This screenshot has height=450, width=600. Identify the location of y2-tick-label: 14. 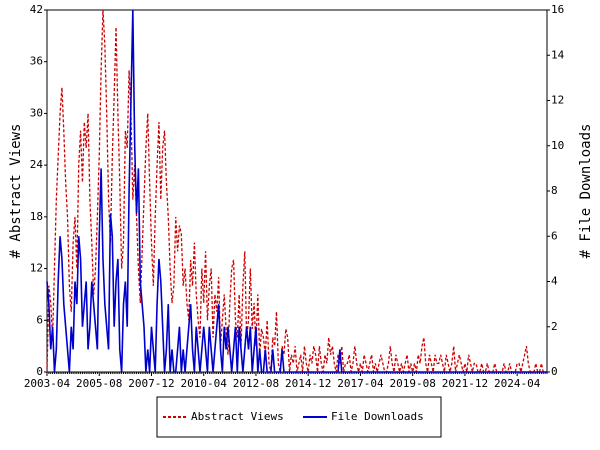
(558, 54).